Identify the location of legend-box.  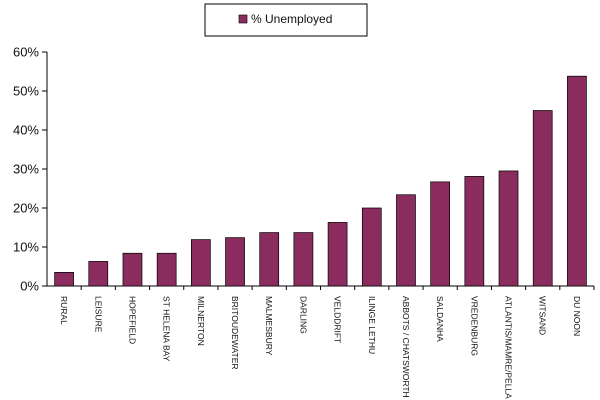
(286, 20).